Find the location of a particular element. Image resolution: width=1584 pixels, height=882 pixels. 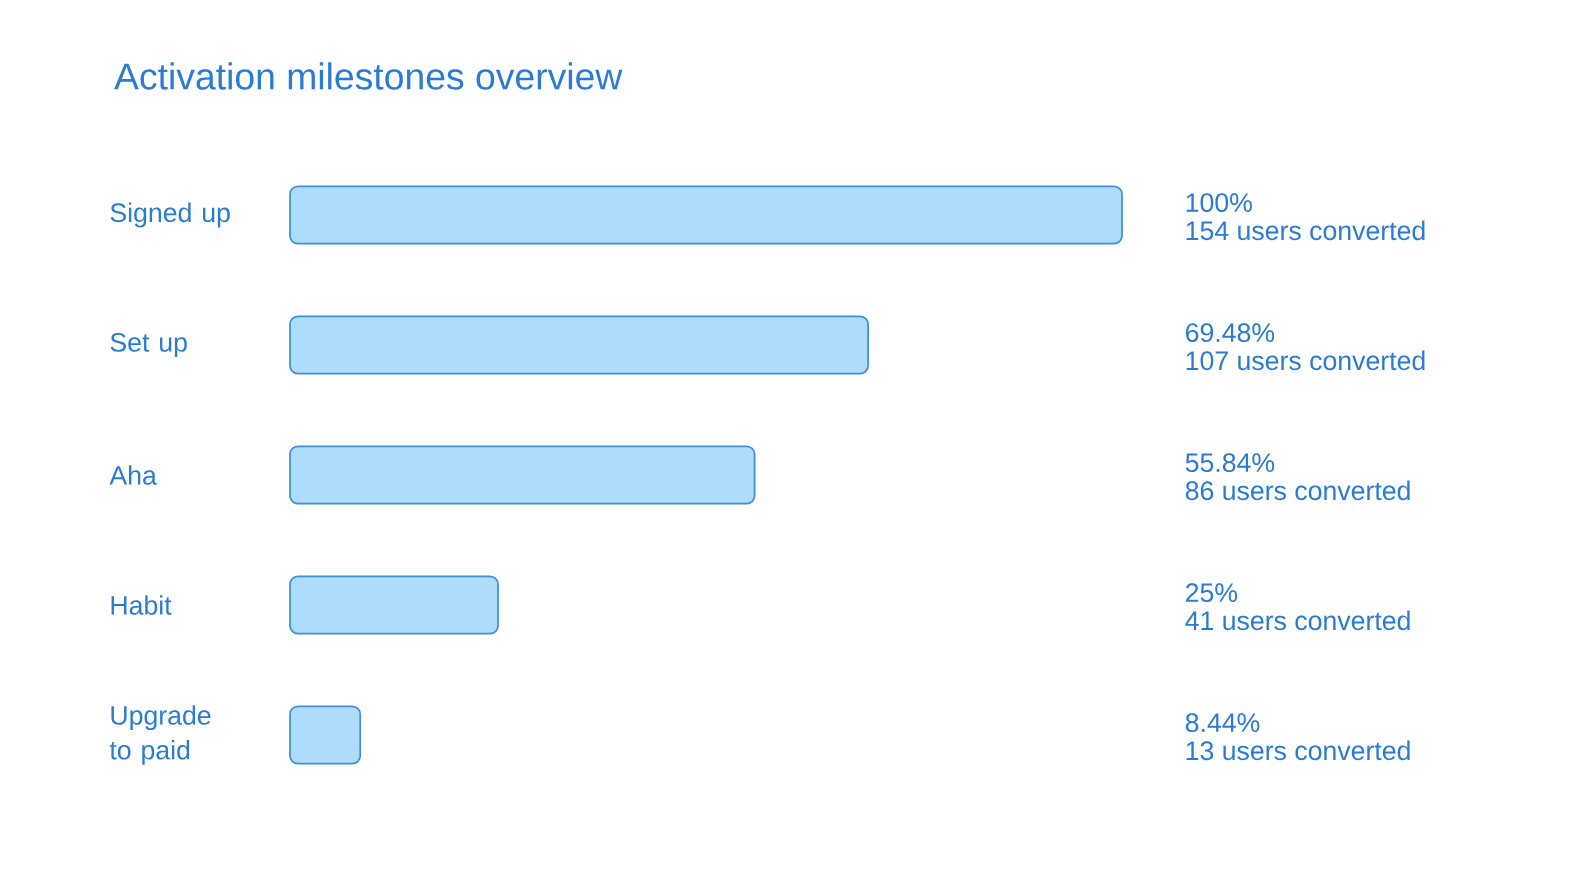

y-tick-label: Set up is located at coordinates (148, 345).